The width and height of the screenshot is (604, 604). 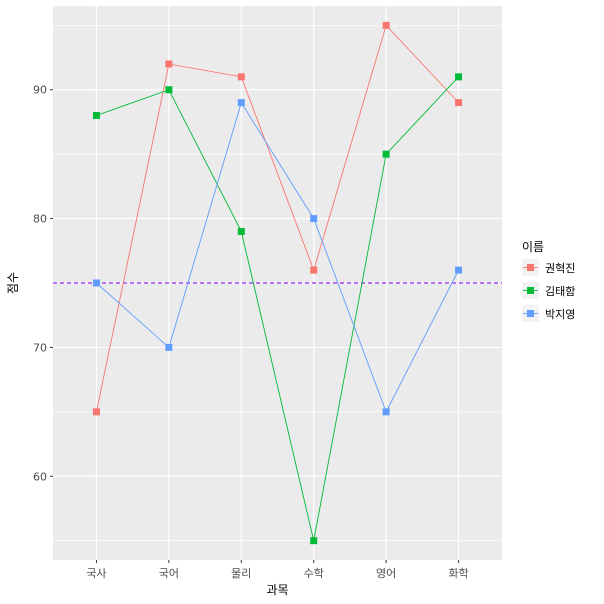 What do you see at coordinates (43, 283) in the screenshot?
I see `y-axis-ticks: 60 70 80 90` at bounding box center [43, 283].